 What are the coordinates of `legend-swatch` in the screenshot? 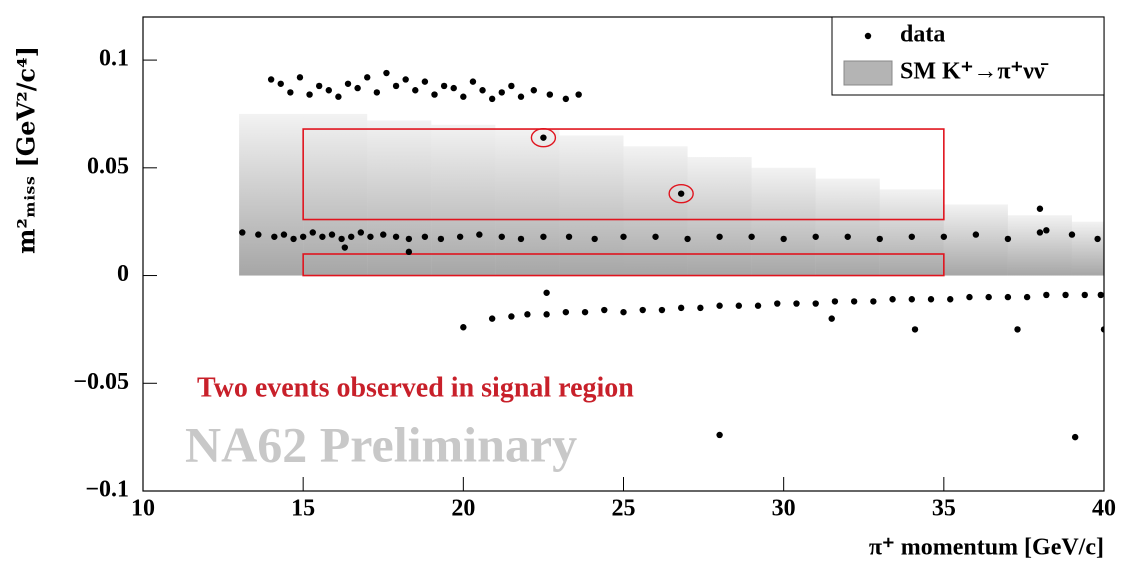 It's located at (868, 73).